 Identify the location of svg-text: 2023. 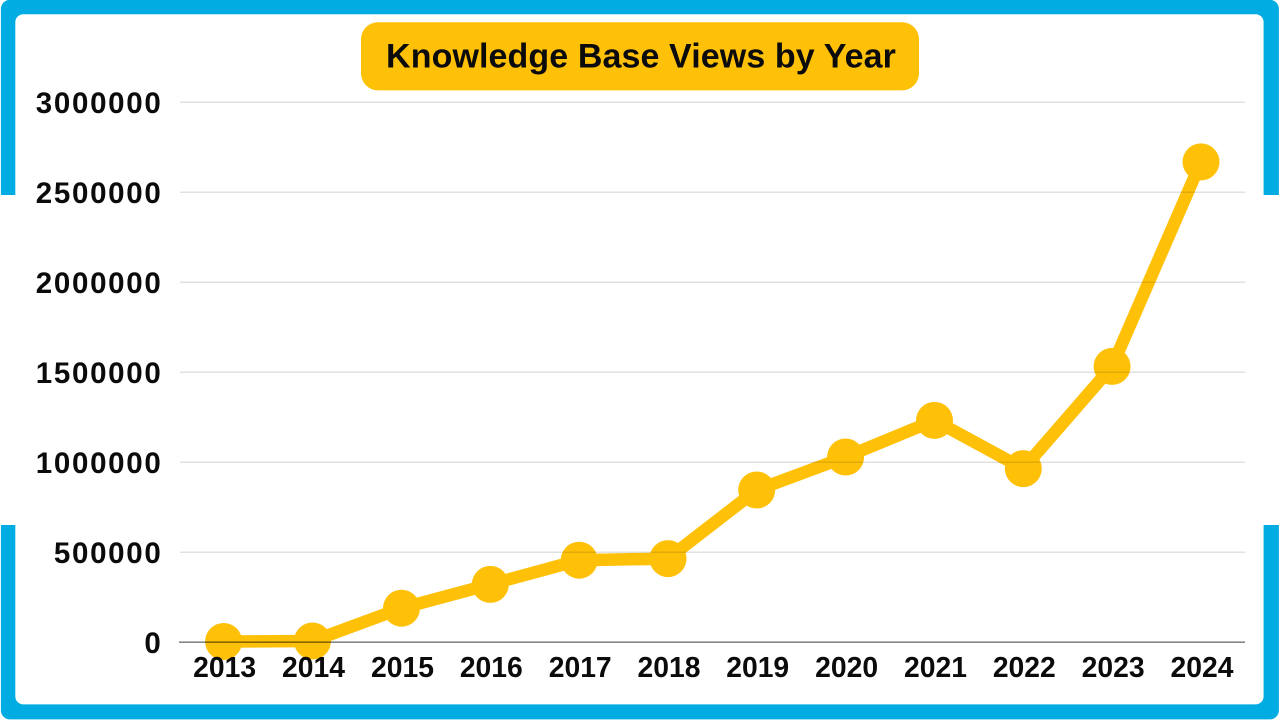
(1113, 667).